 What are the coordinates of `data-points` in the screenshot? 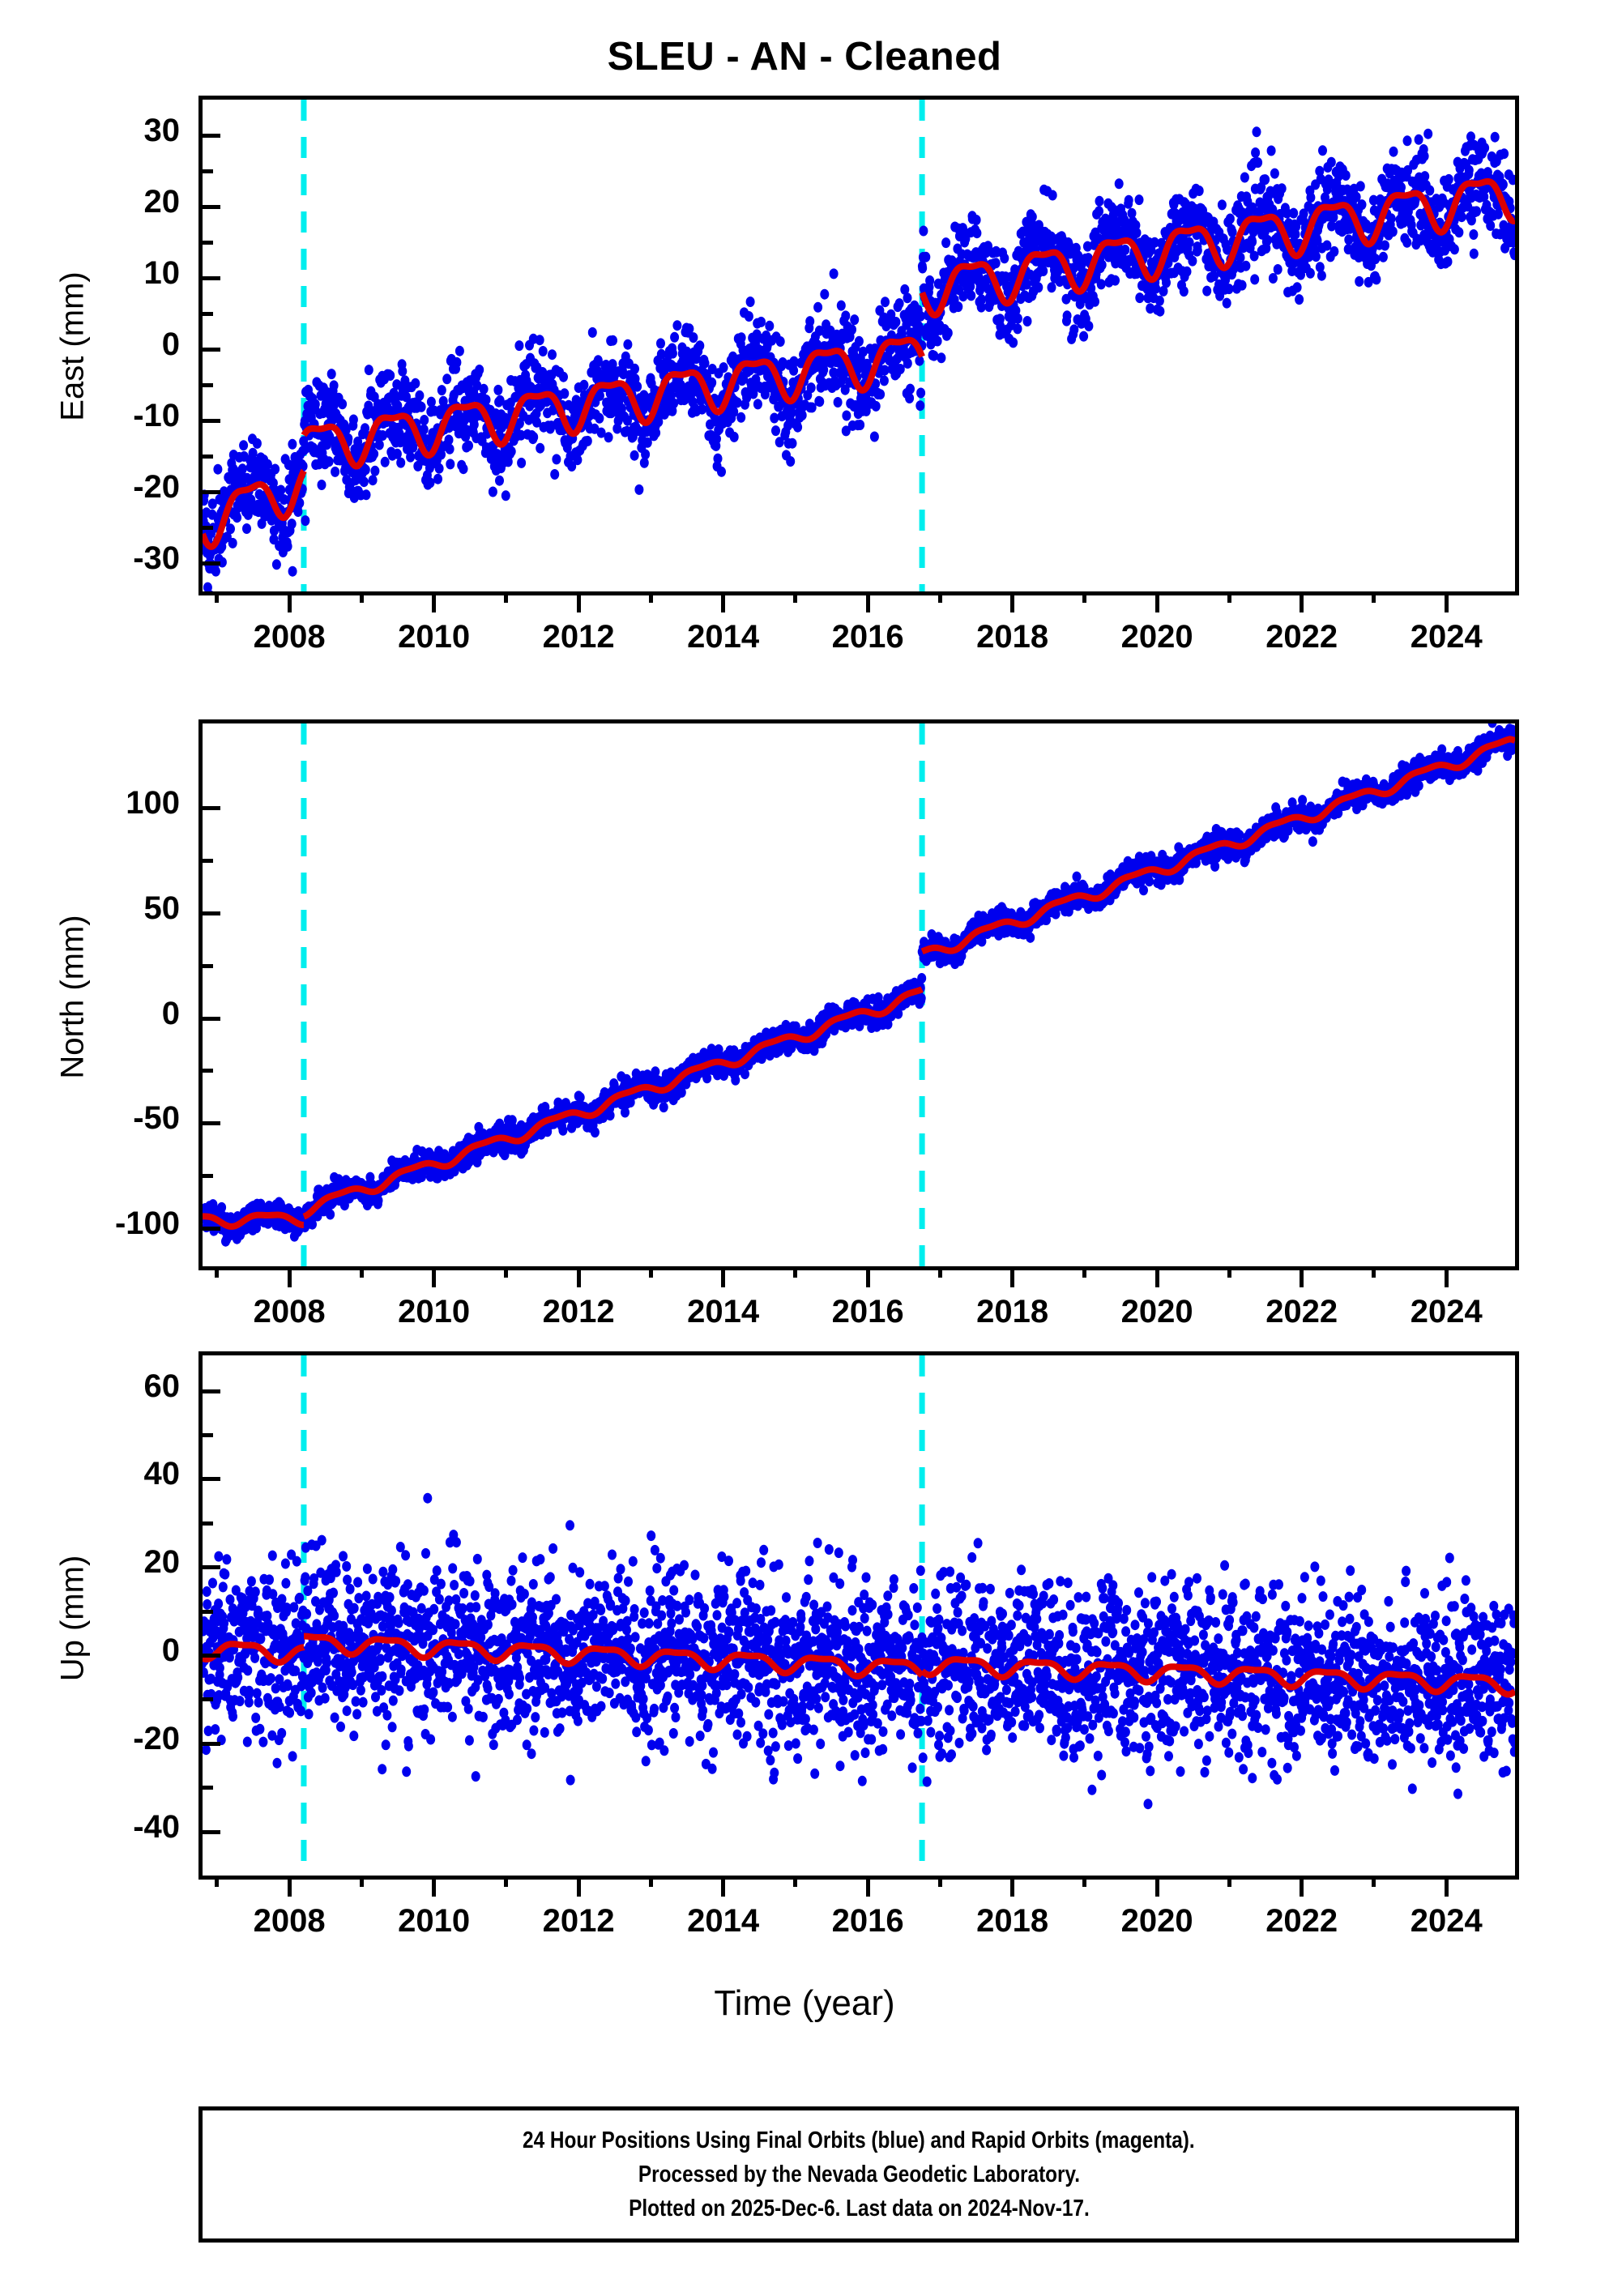 It's located at (859, 1651).